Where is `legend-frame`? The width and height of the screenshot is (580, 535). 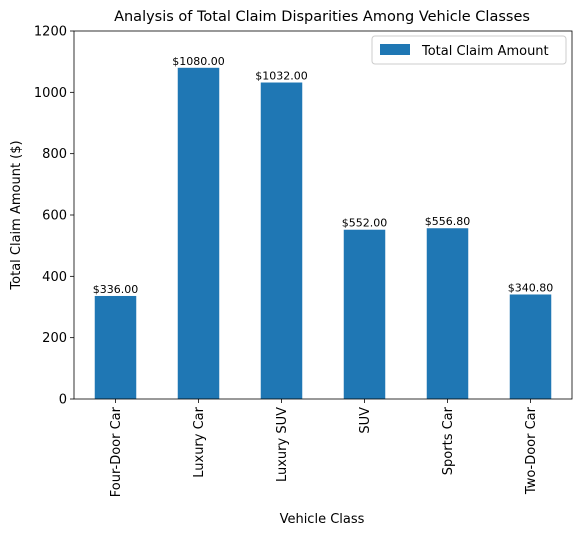
legend-frame is located at coordinates (469, 50).